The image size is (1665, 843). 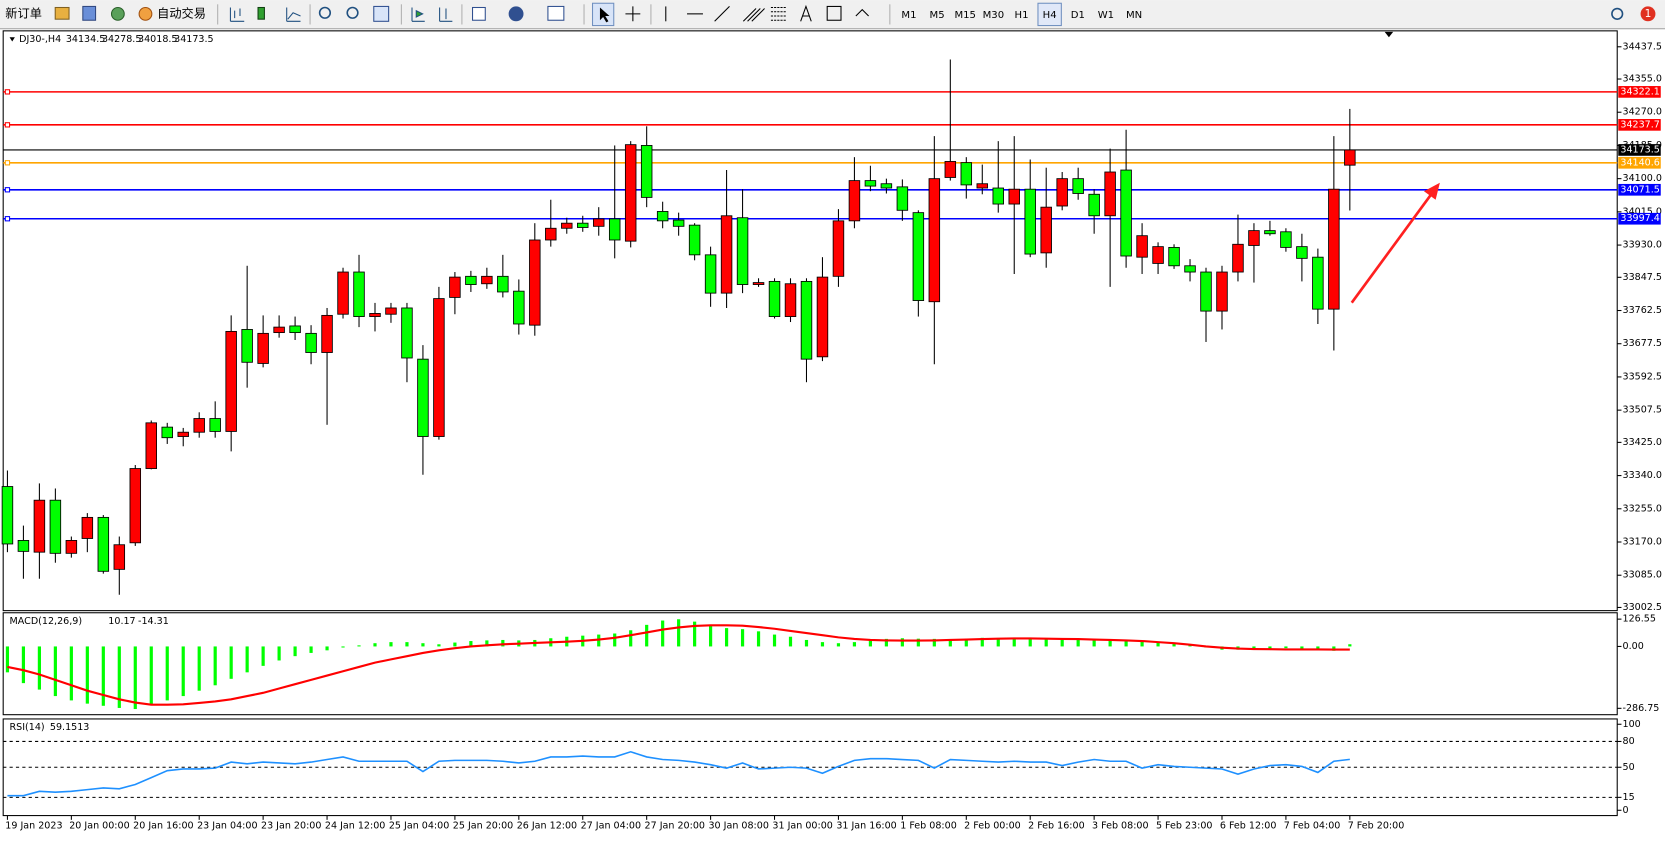 I want to click on macd-panel, so click(x=810, y=664).